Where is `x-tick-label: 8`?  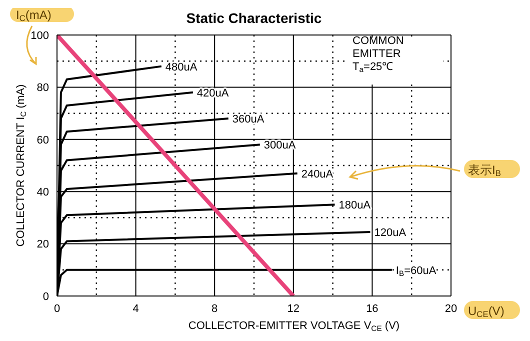 x-tick-label: 8 is located at coordinates (215, 308).